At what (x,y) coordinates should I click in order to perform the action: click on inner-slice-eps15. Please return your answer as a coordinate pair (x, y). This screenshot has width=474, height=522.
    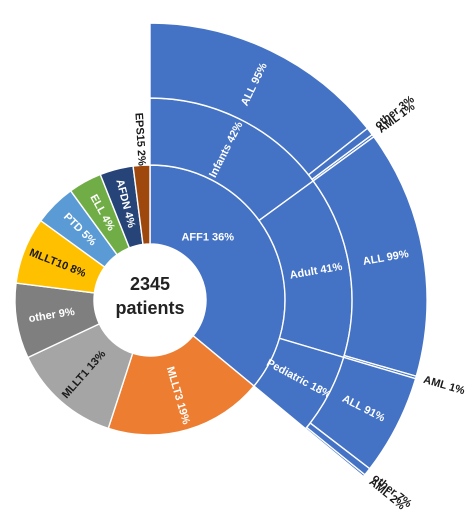
    Looking at the image, I should click on (141, 205).